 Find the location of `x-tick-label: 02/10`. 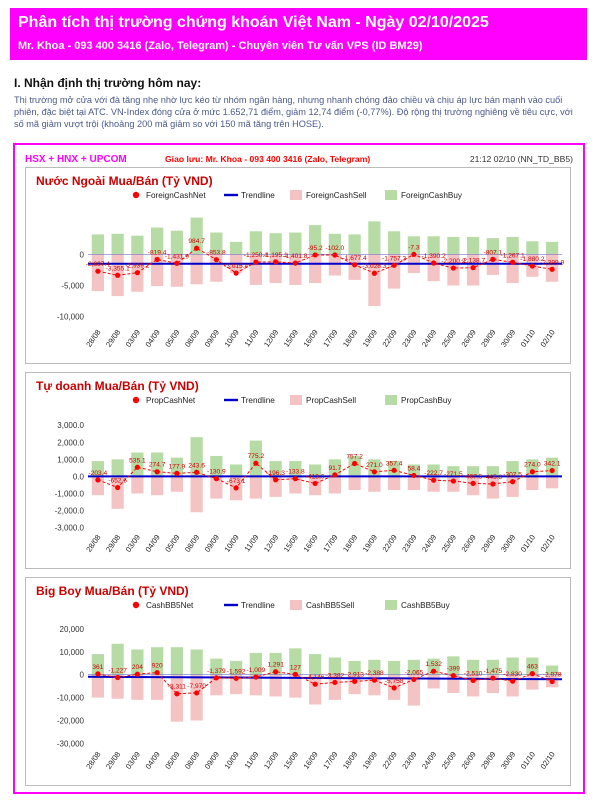

x-tick-label: 02/10 is located at coordinates (547, 338).